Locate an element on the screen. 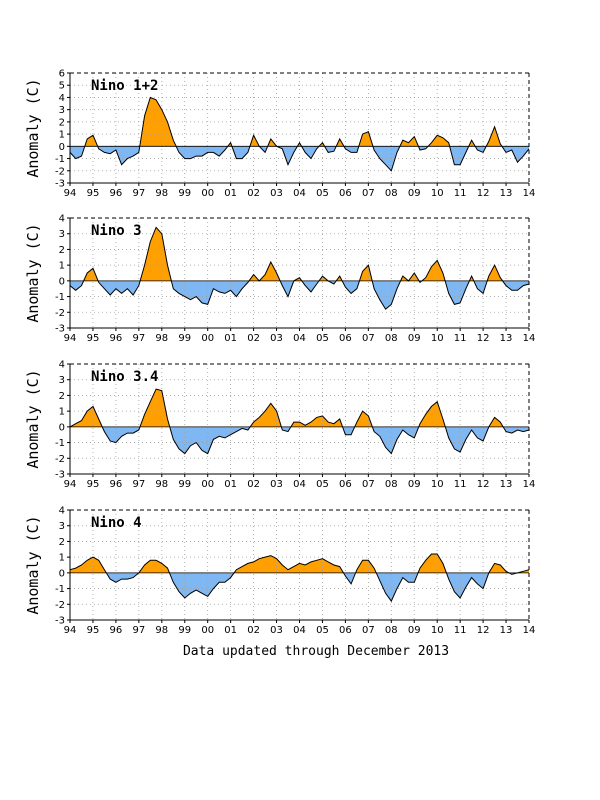 The width and height of the screenshot is (600, 800). panel-title: Nino 1+2 is located at coordinates (124, 86).